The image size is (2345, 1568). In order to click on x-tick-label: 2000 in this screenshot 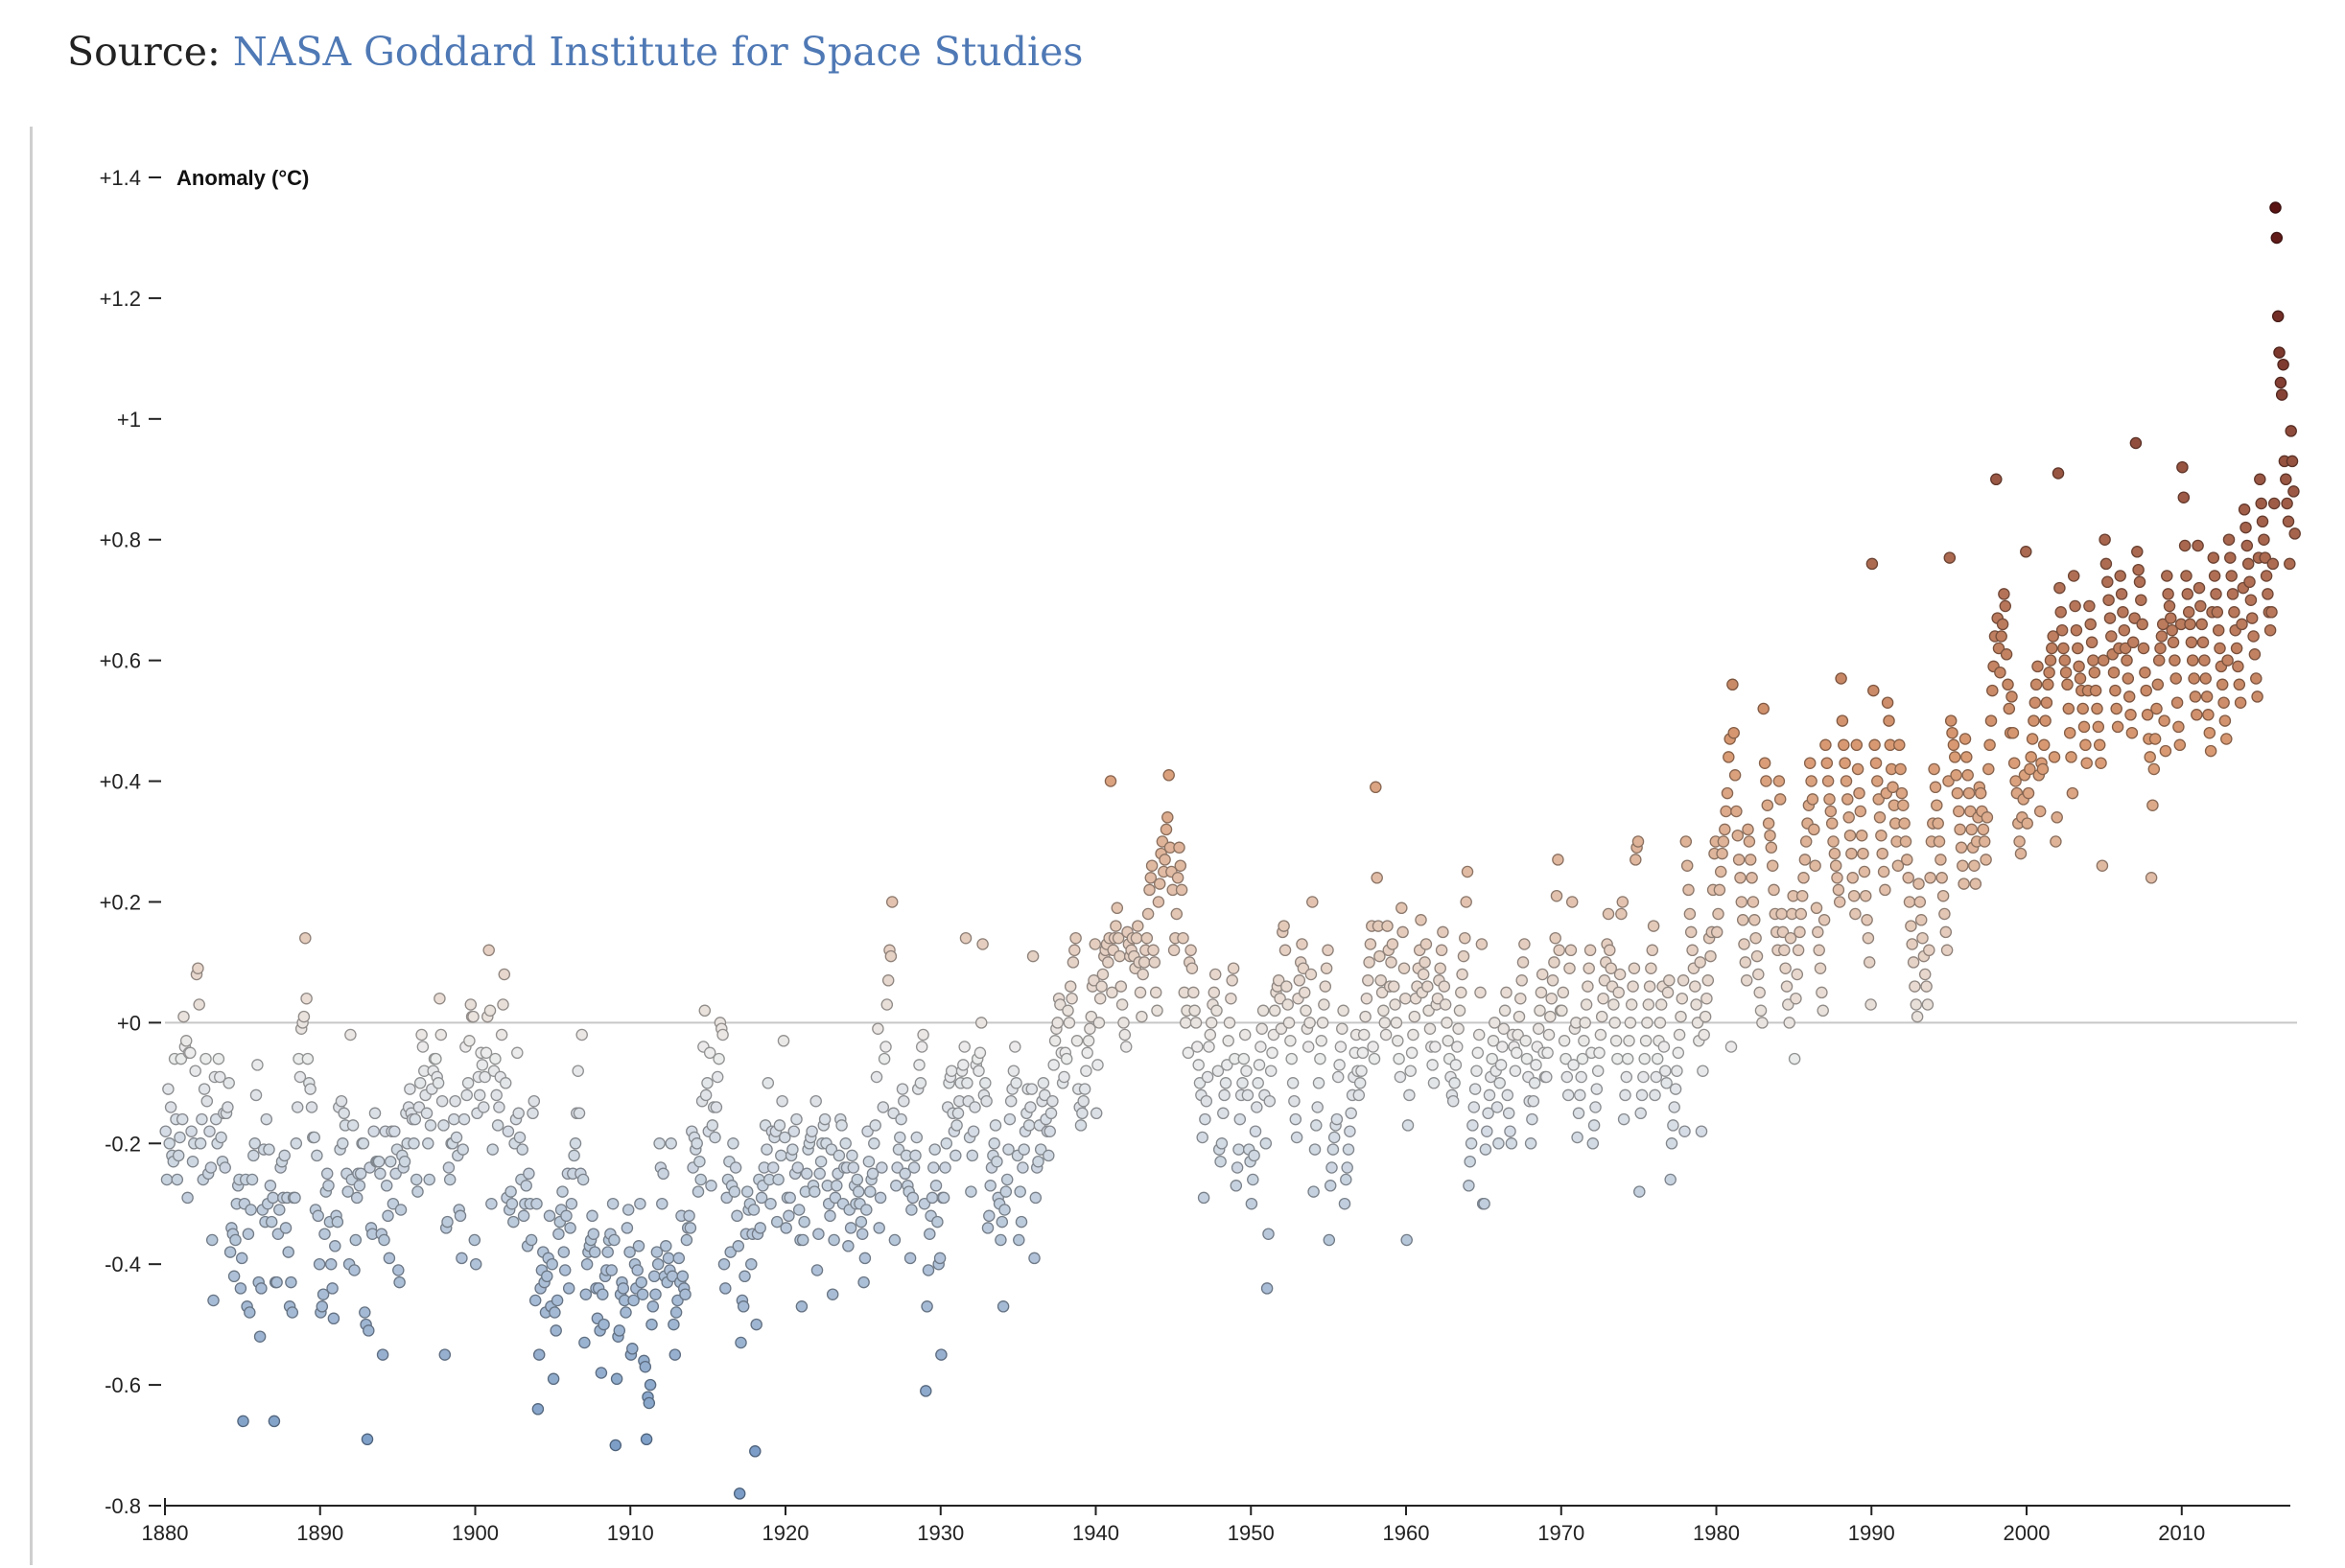, I will do `click(2027, 1533)`.